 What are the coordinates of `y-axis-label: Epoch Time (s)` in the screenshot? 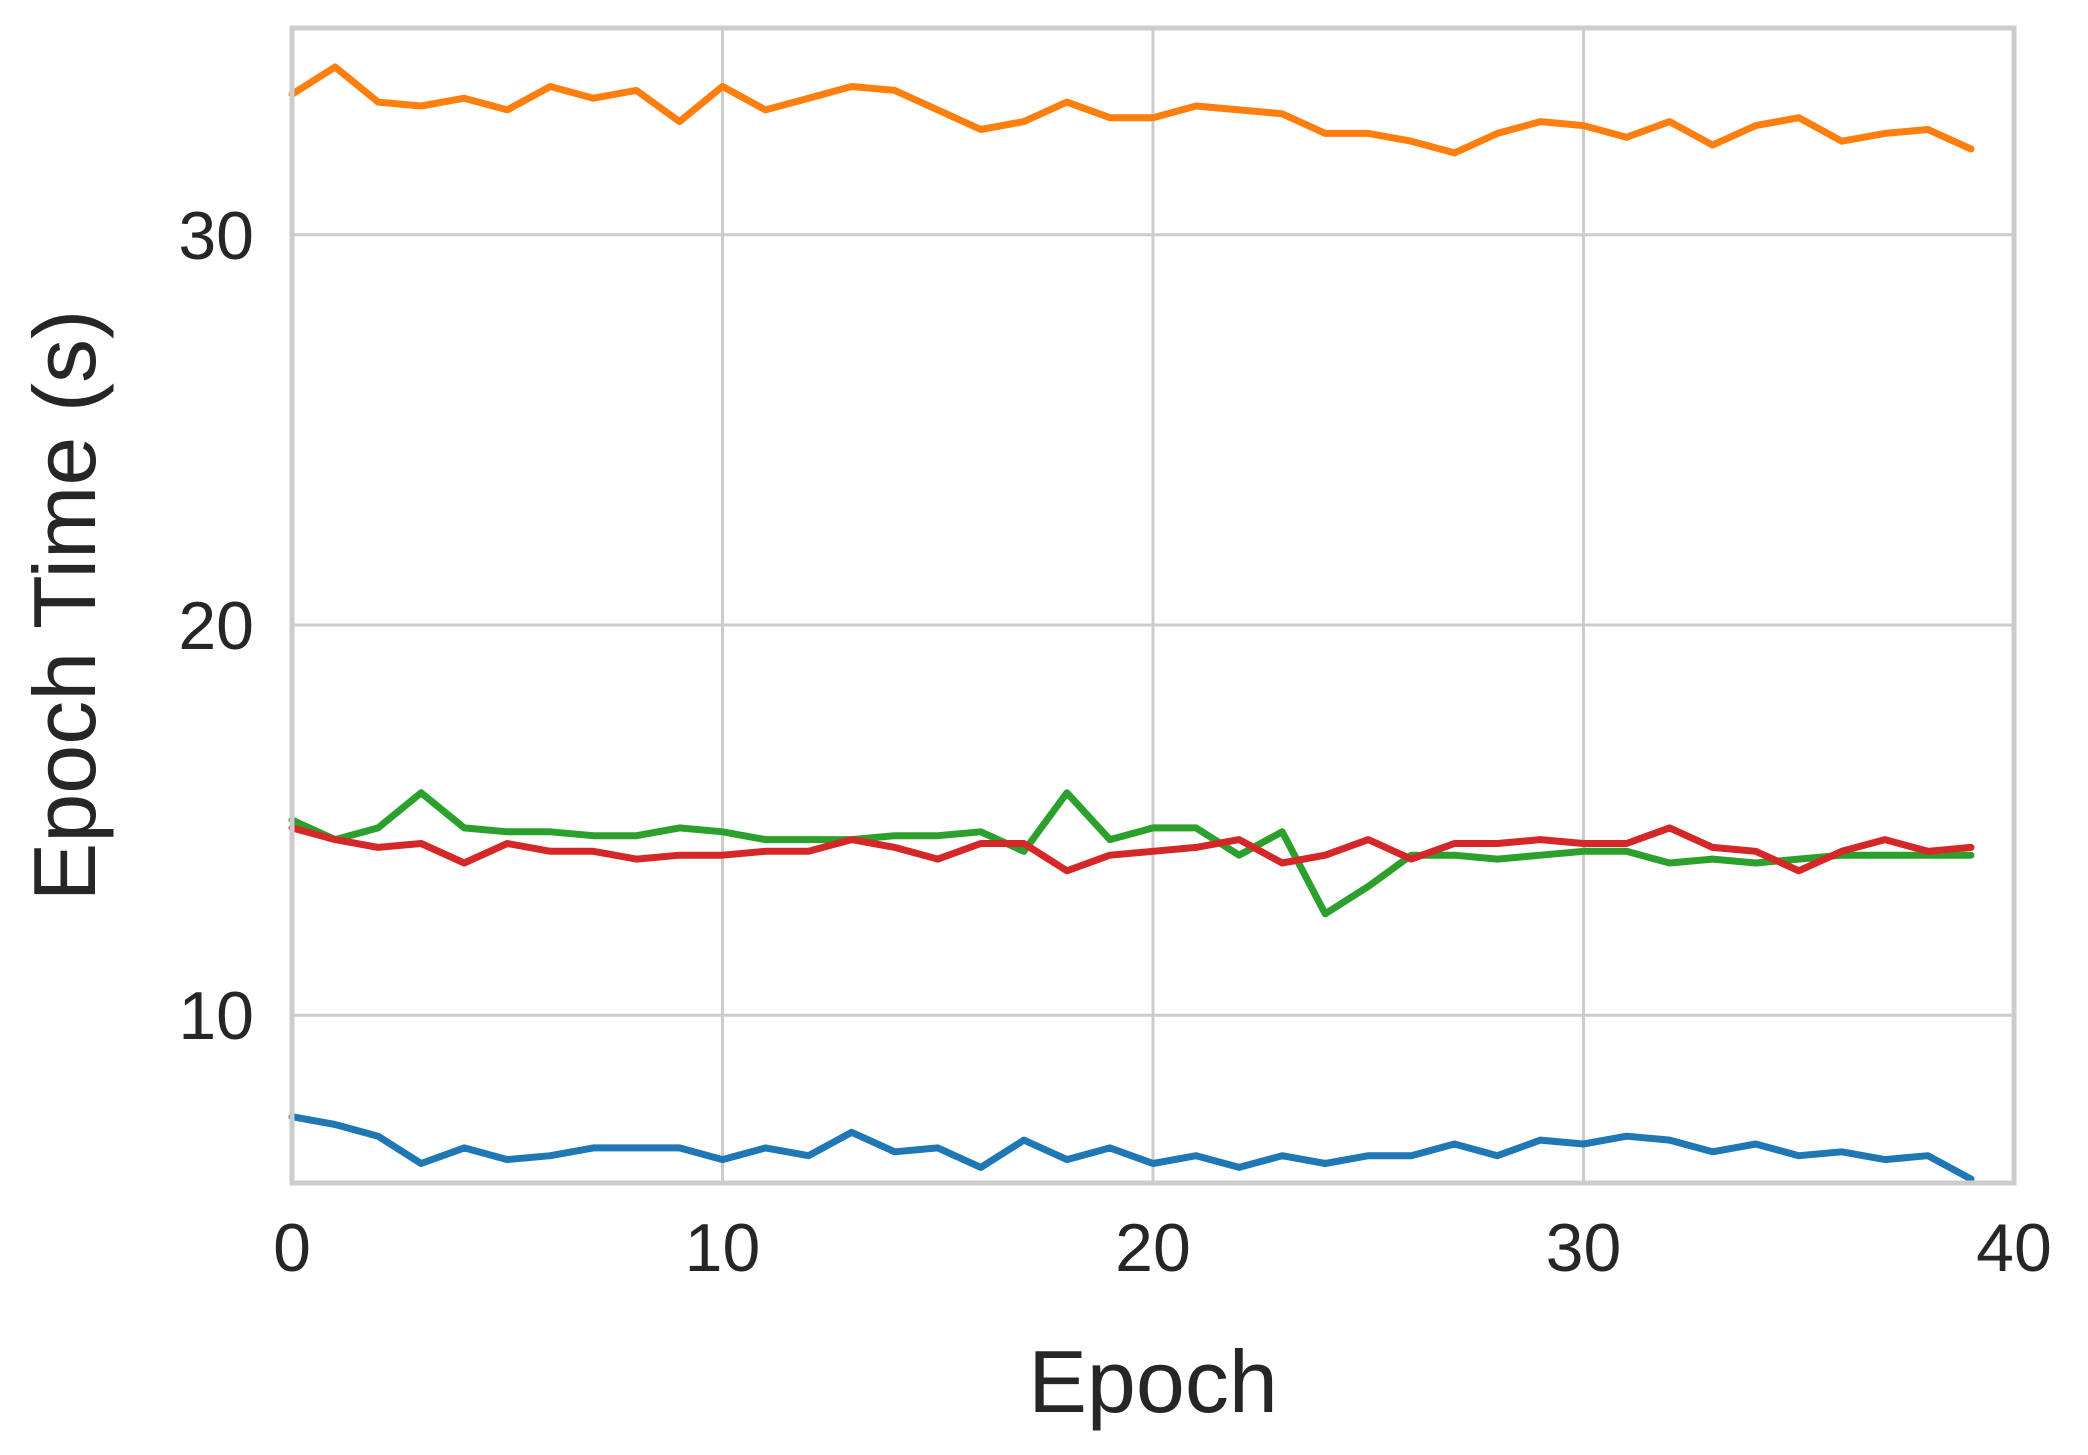 It's located at (64, 606).